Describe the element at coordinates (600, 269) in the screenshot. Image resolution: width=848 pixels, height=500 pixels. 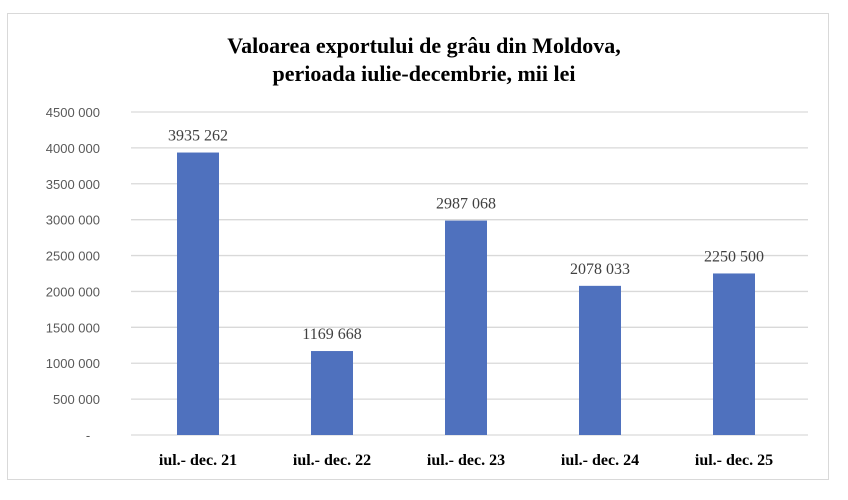
I see `data-label: 2078 033` at that location.